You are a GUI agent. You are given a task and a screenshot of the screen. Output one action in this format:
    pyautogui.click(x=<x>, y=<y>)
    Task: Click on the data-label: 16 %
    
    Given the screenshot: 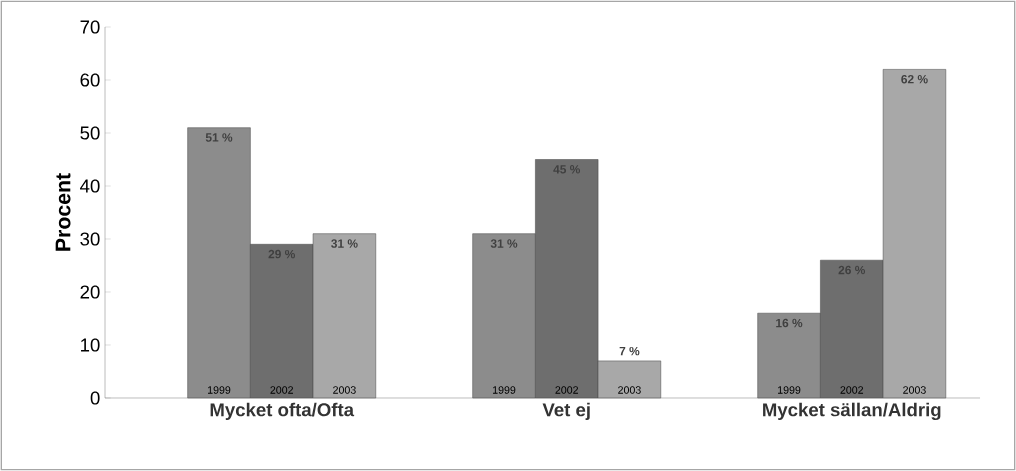 What is the action you would take?
    pyautogui.click(x=789, y=323)
    